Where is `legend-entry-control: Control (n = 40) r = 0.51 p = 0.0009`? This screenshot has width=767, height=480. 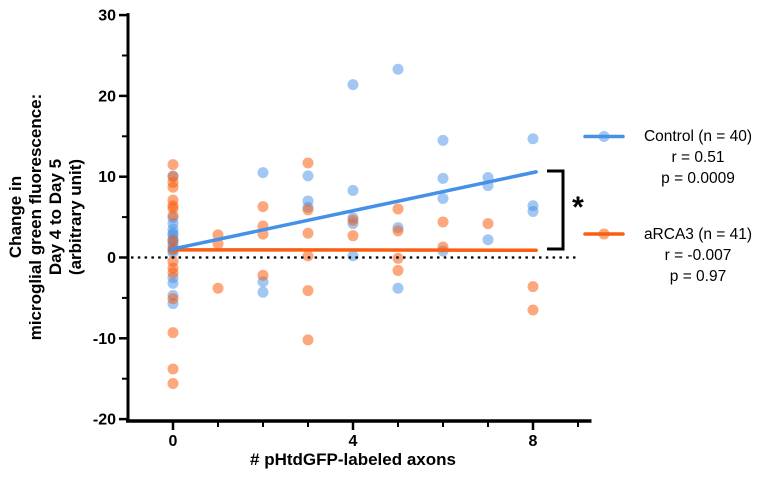
legend-entry-control: Control (n = 40) r = 0.51 p = 0.0009 is located at coordinates (697, 157).